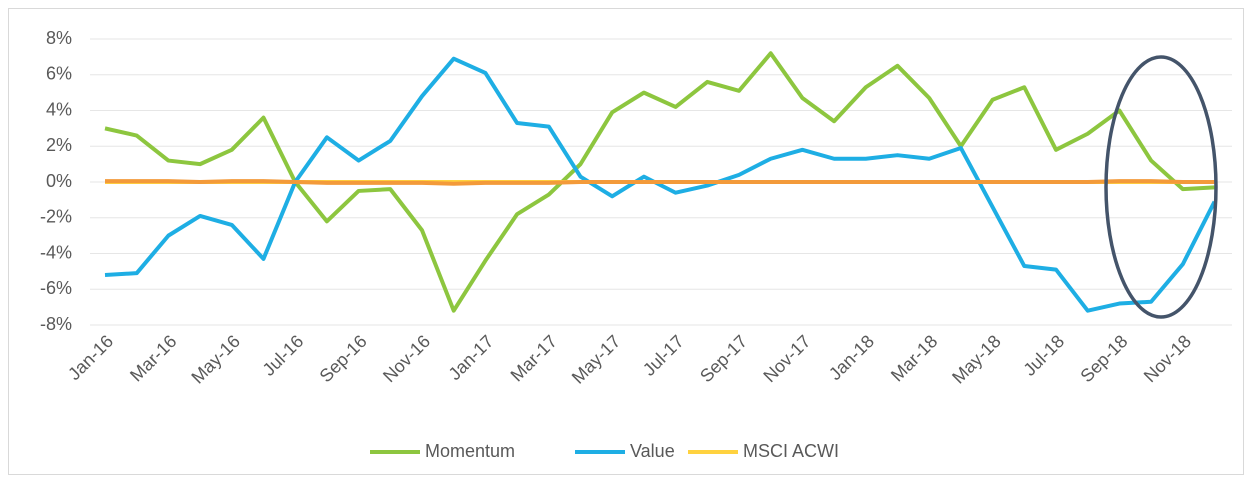 The width and height of the screenshot is (1252, 483). Describe the element at coordinates (59, 181) in the screenshot. I see `y-tick-label: 0%` at that location.